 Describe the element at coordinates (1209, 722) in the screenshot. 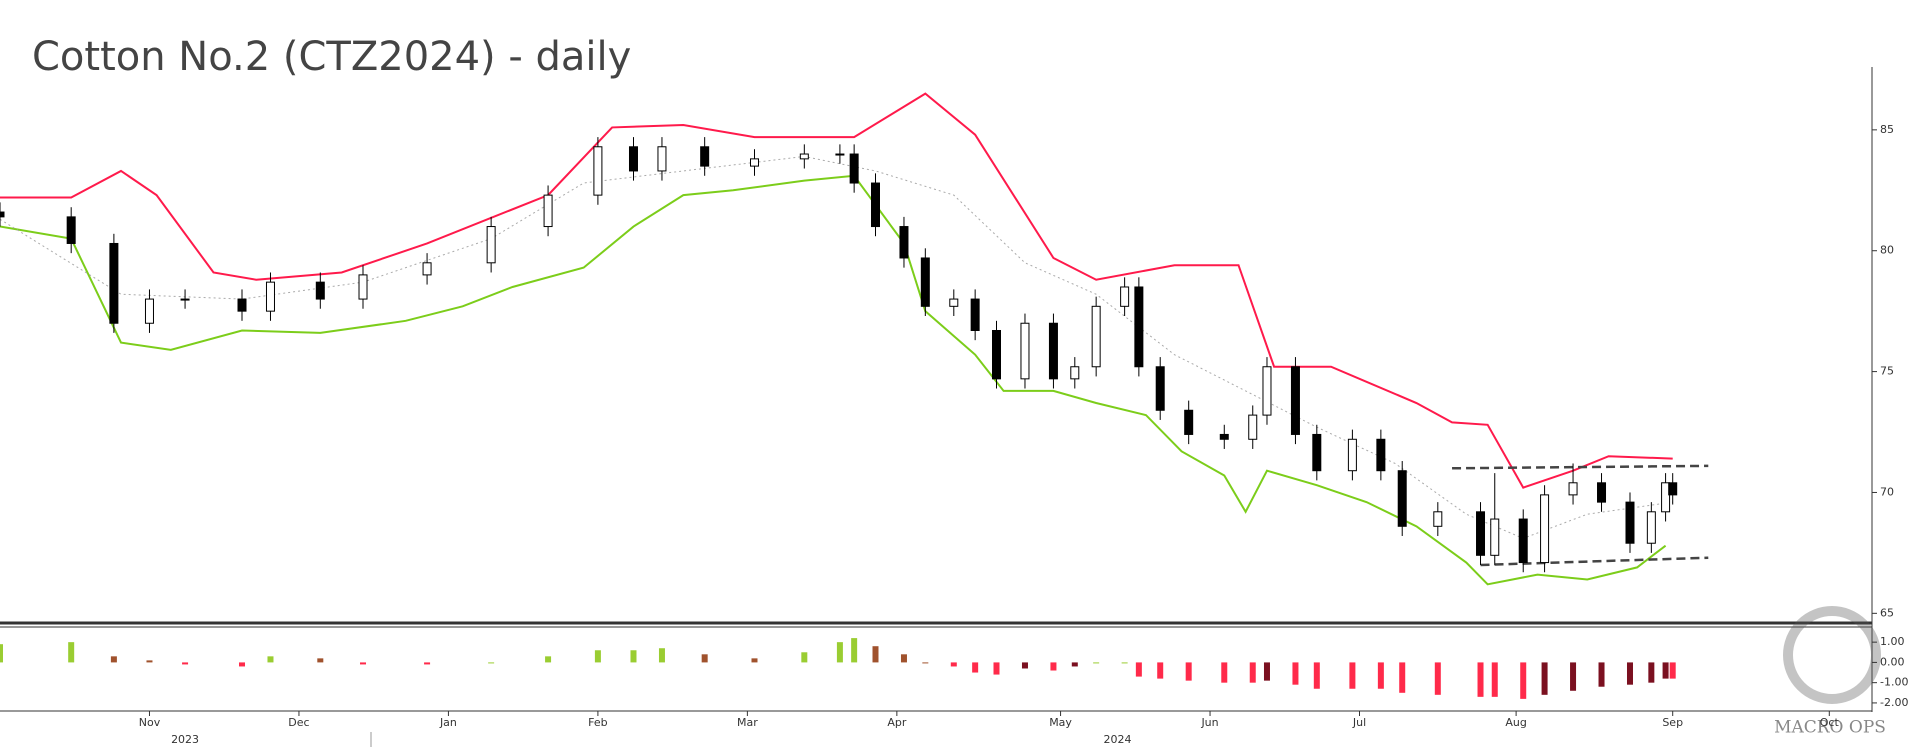

I see `x-tick-label: Jun` at that location.